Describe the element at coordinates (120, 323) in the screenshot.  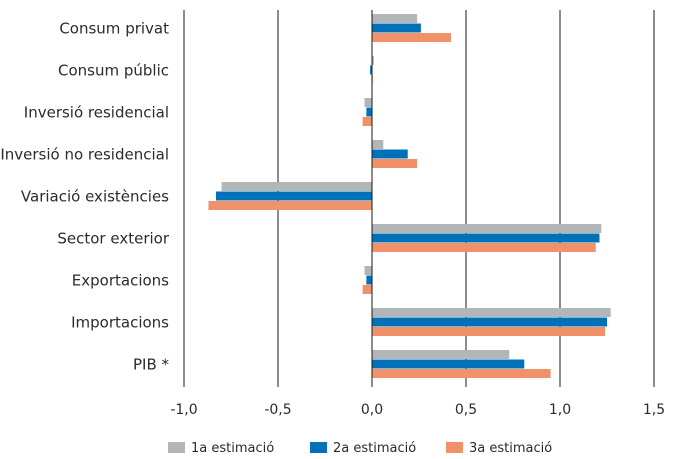
I see `category-label: Importacions` at that location.